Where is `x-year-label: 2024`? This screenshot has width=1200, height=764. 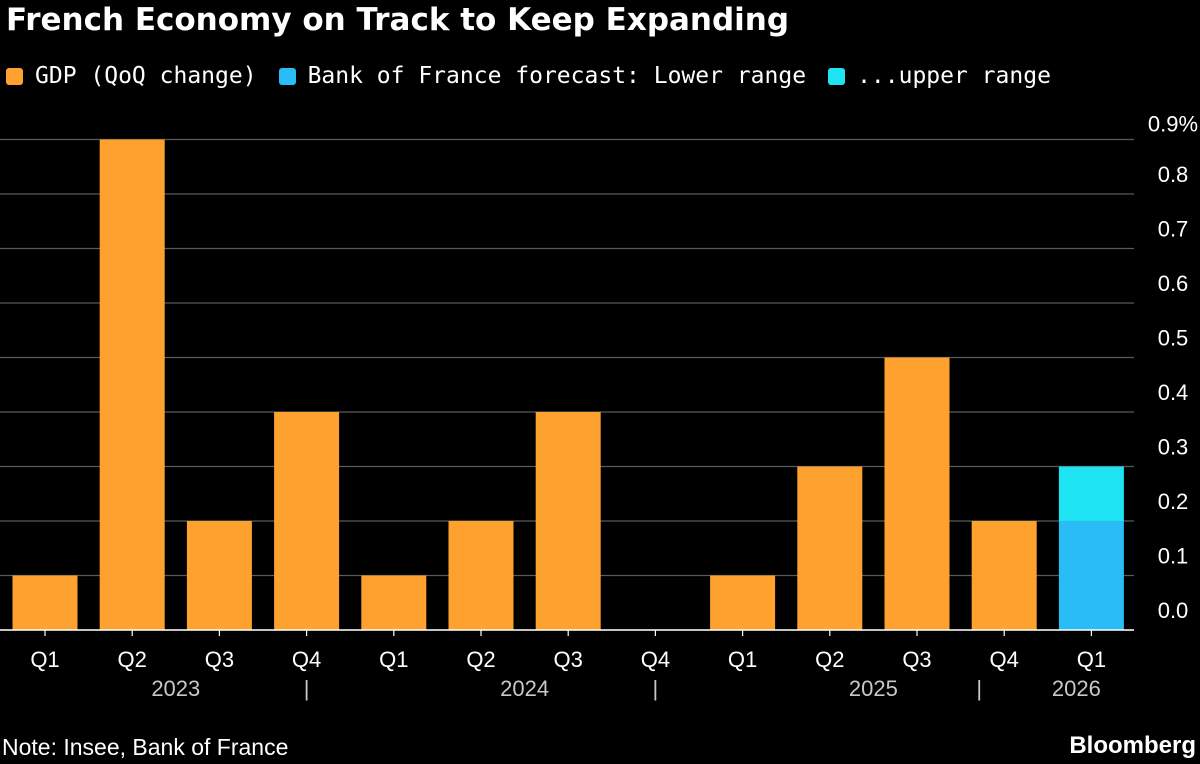
x-year-label: 2024 is located at coordinates (524, 688).